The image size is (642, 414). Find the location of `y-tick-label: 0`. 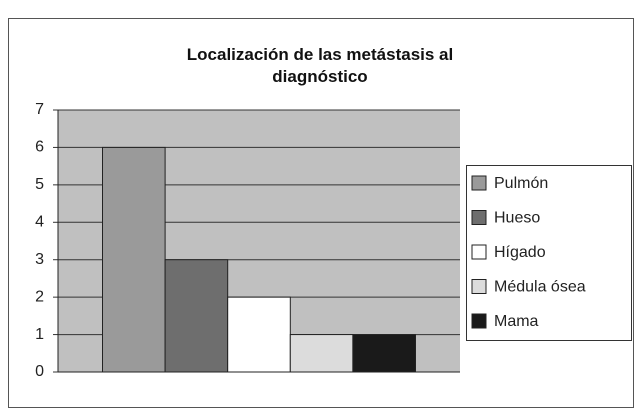

y-tick-label: 0 is located at coordinates (39, 371).